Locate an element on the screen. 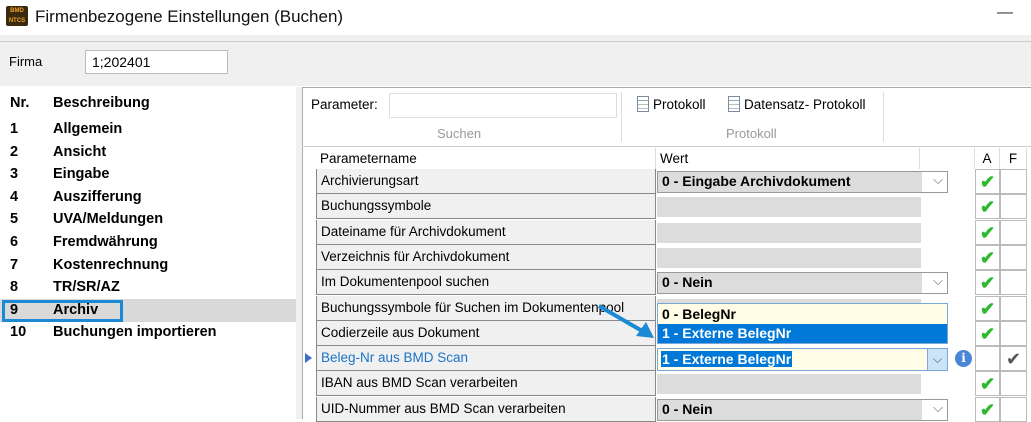 The width and height of the screenshot is (1031, 422). a-checkmark-icon is located at coordinates (987, 359).